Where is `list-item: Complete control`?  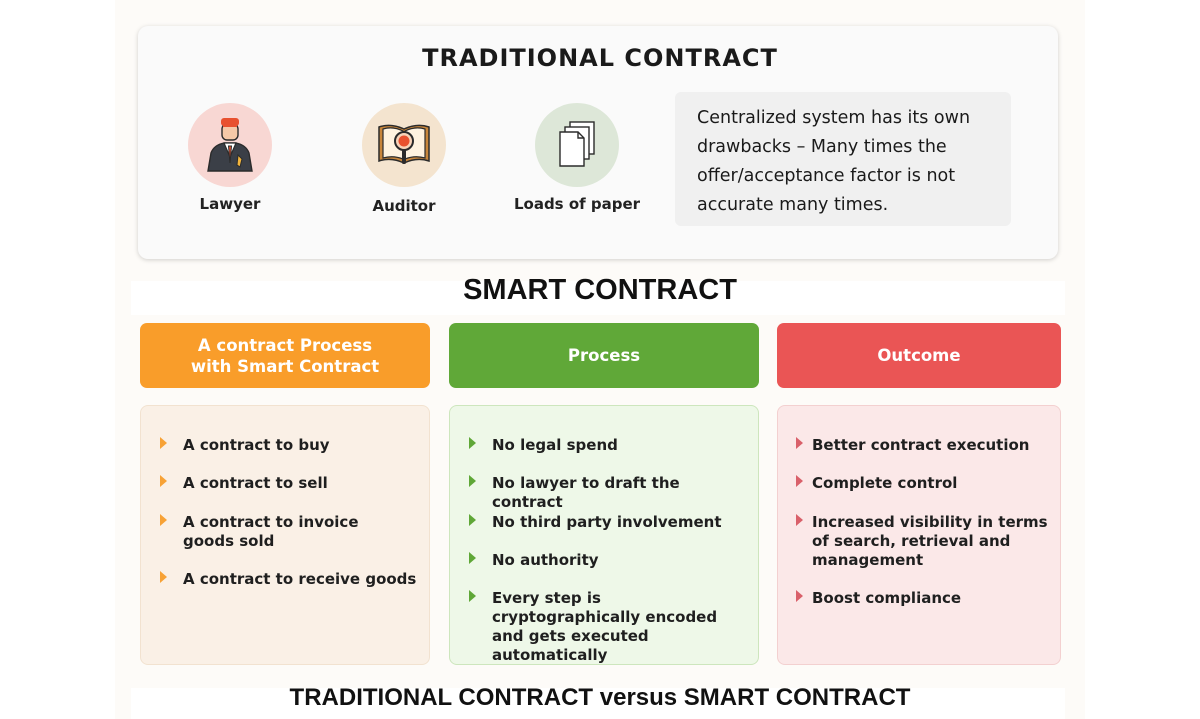
list-item: Complete control is located at coordinates (922, 483).